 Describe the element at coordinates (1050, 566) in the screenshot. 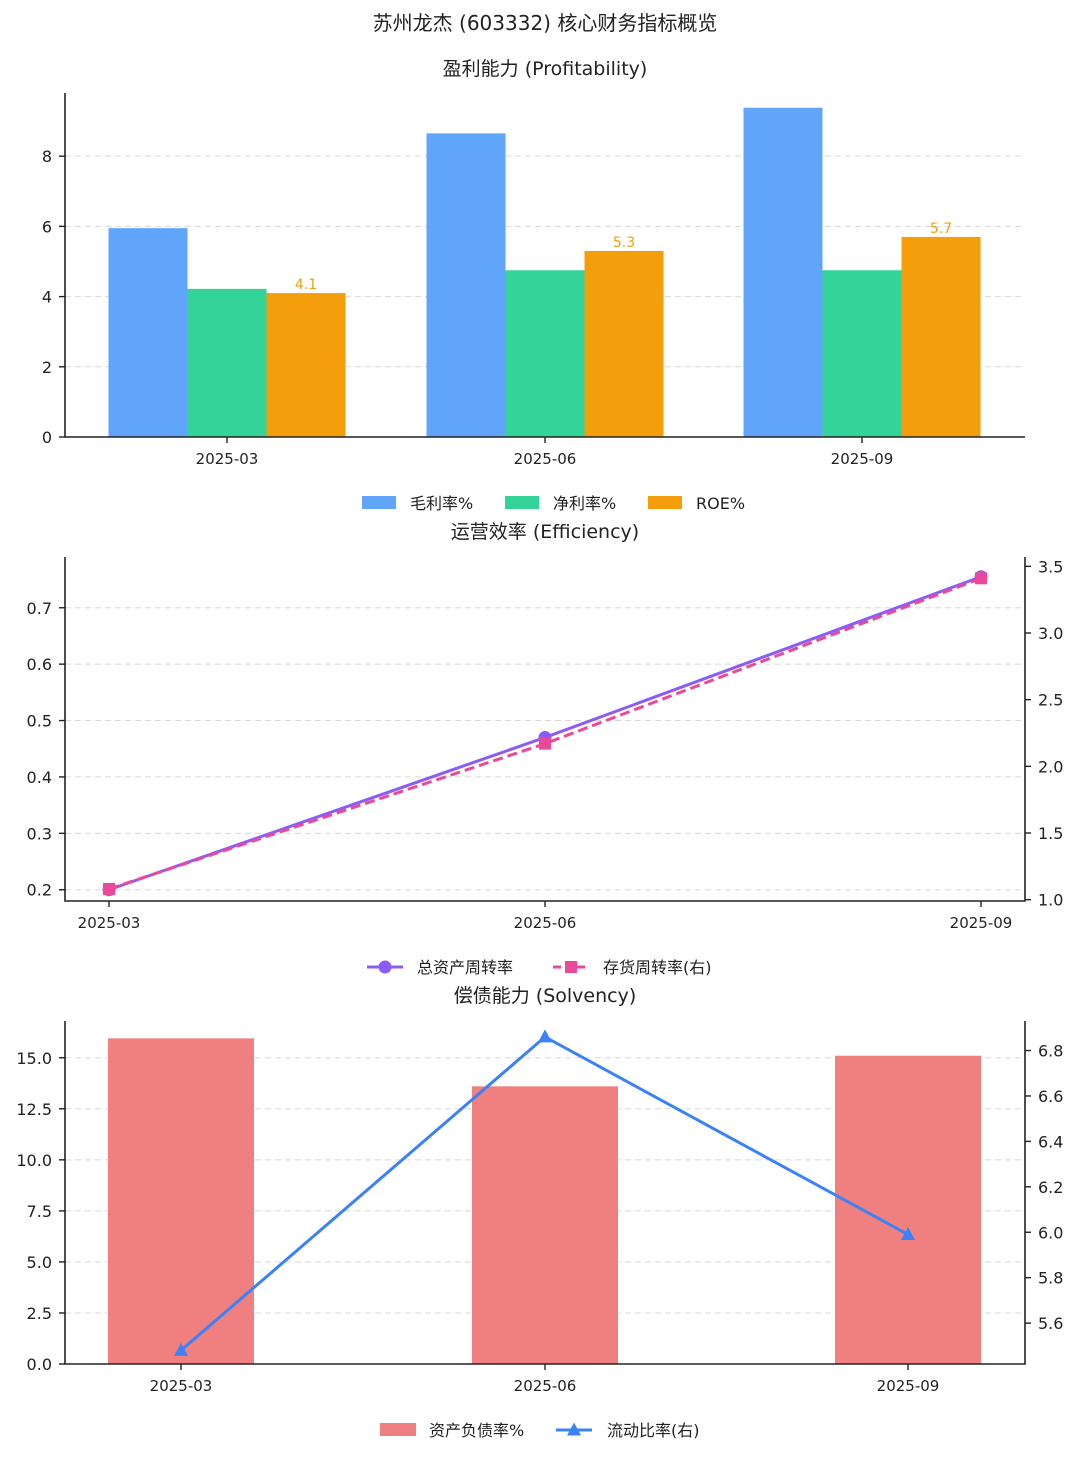

I see `y-right-tick-label: 3.5` at that location.